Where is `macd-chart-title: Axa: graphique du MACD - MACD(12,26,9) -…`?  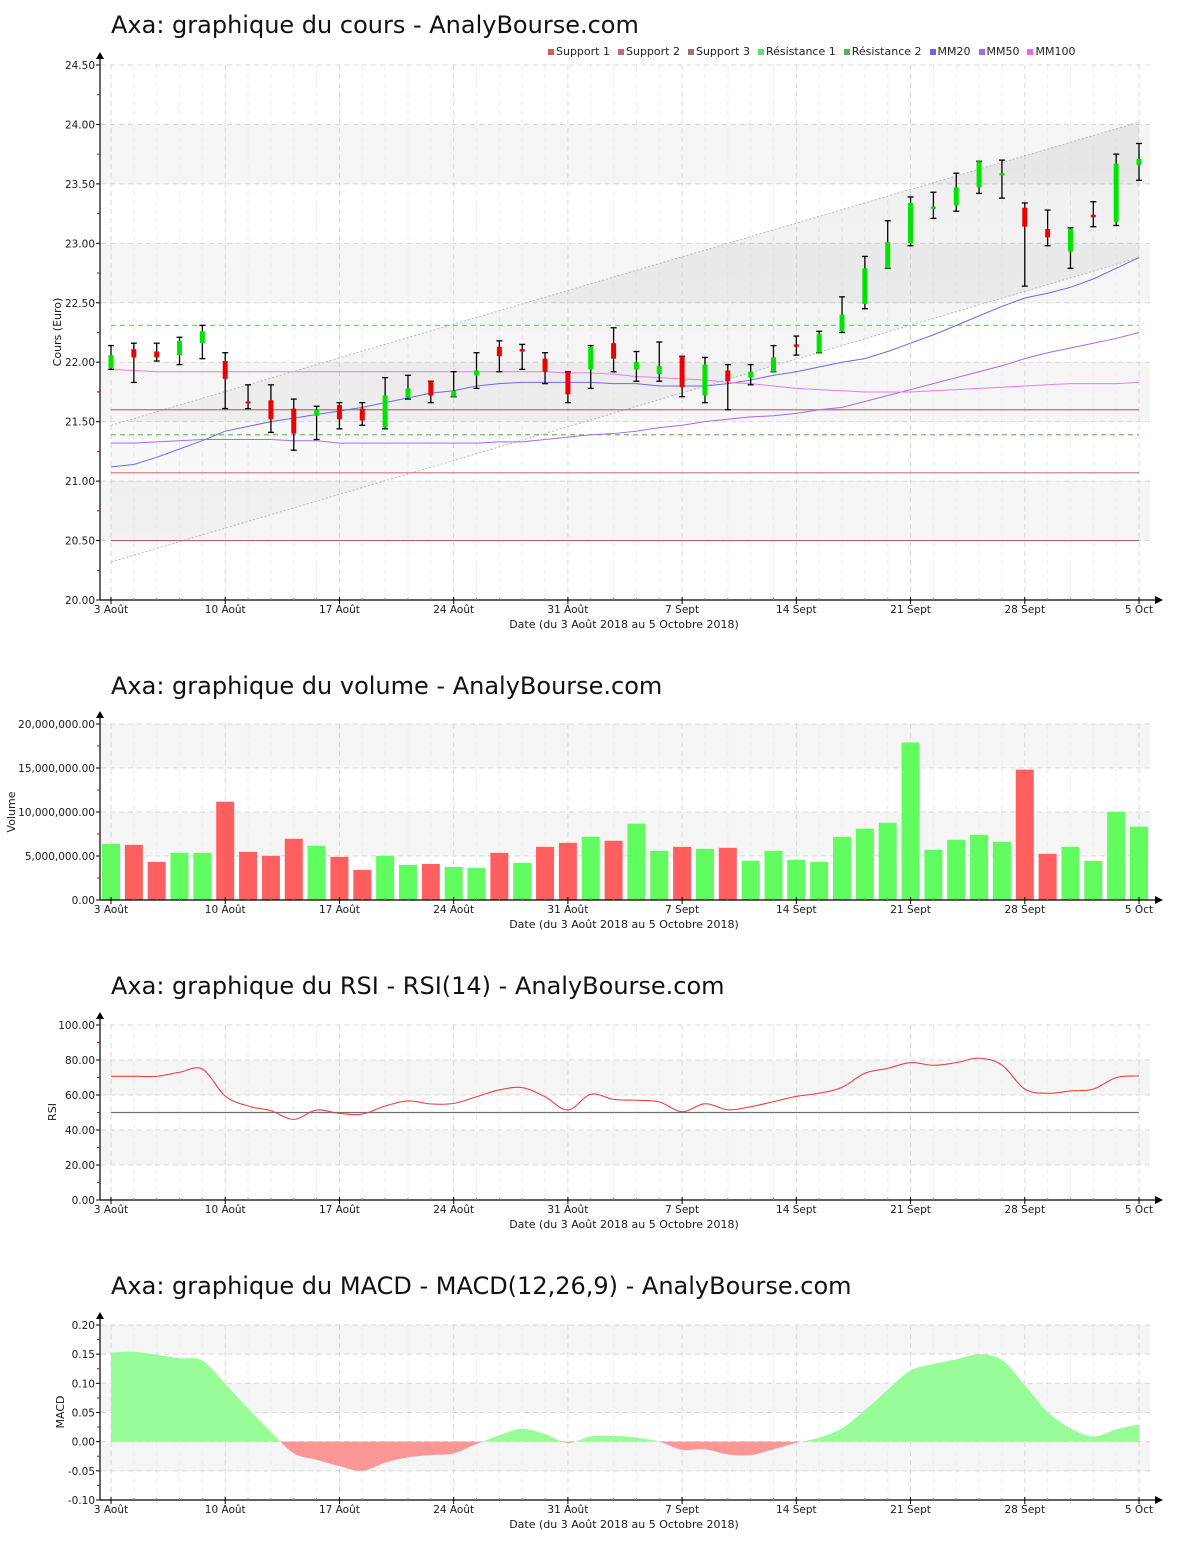 macd-chart-title: Axa: graphique du MACD - MACD(12,26,9) -… is located at coordinates (481, 1286).